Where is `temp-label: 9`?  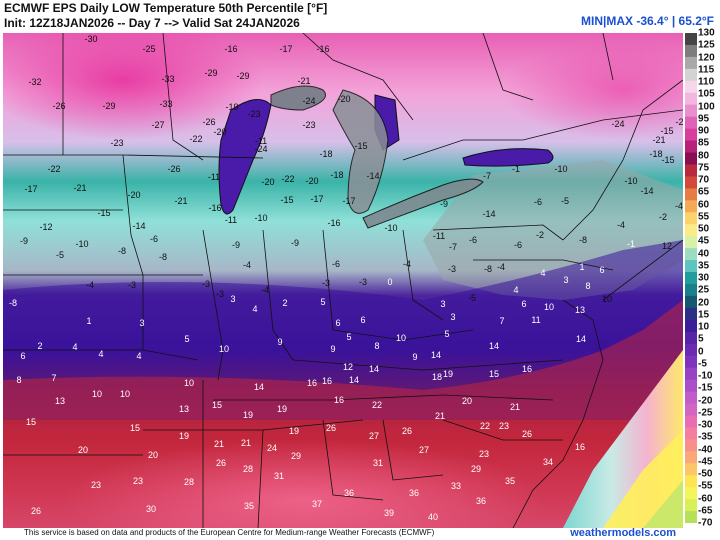 temp-label: 9 is located at coordinates (414, 357).